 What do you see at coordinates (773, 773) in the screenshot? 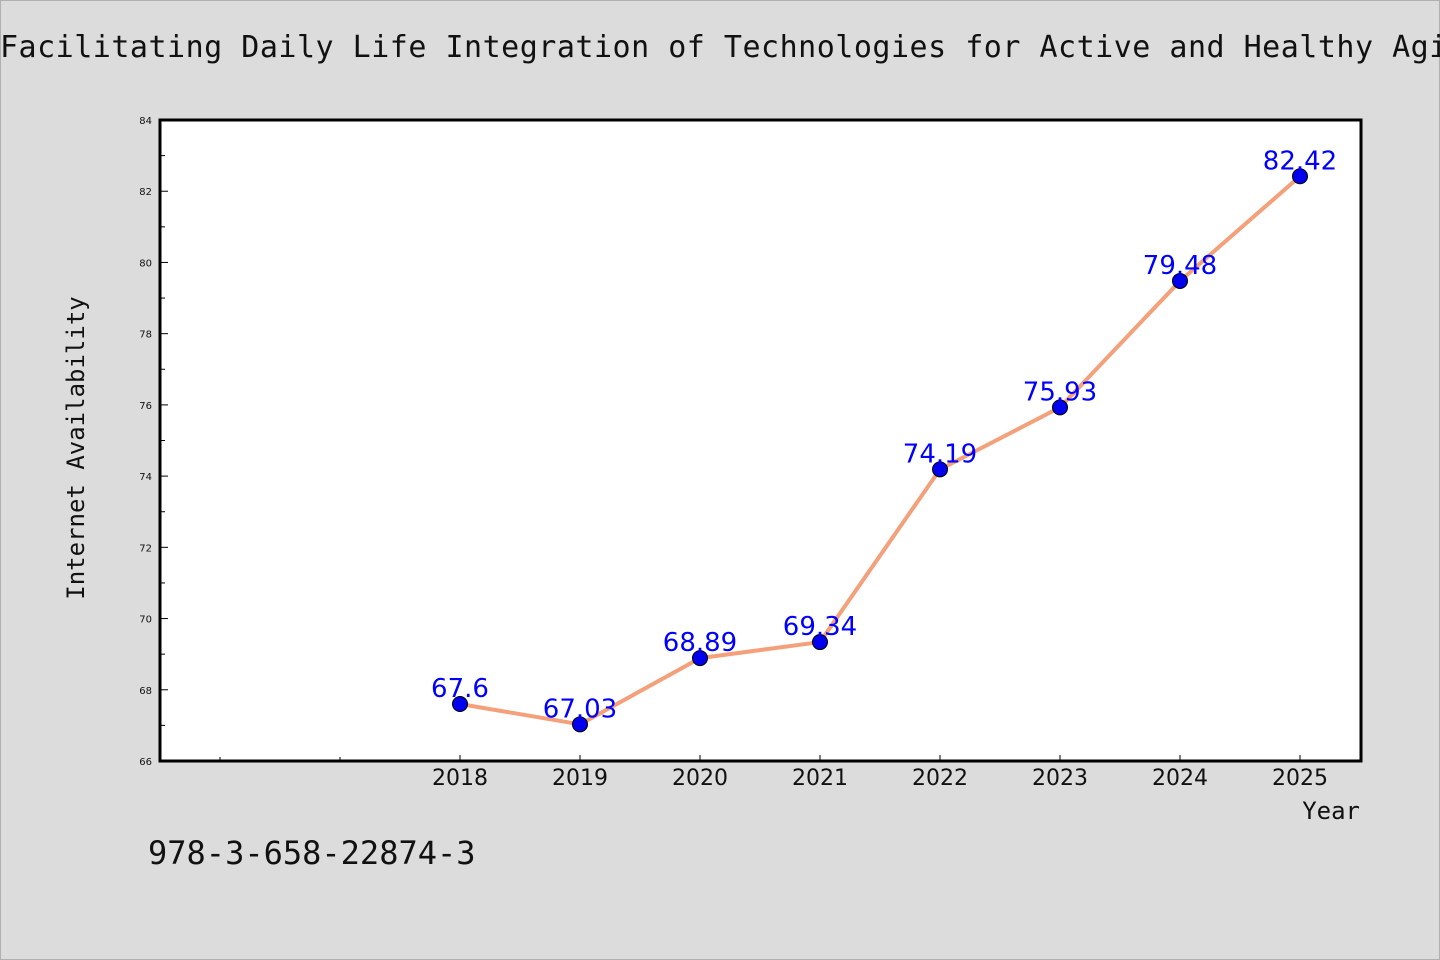
I see `x-axis-ticks: 2018 2019 2020 2021 2022 2023 2024 2025` at bounding box center [773, 773].